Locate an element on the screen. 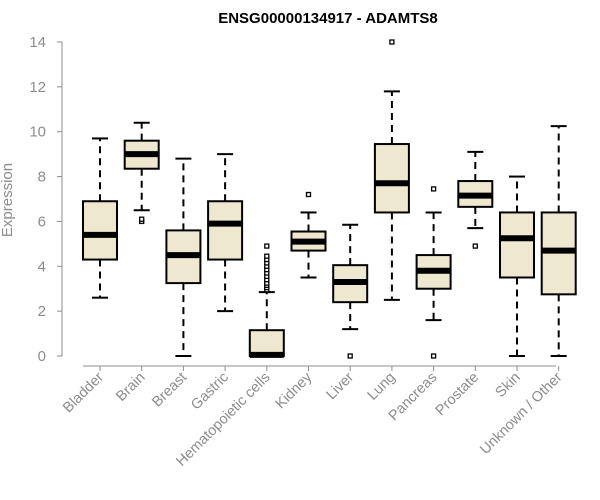 The width and height of the screenshot is (600, 500). y-tick-label: 4 is located at coordinates (42, 266).